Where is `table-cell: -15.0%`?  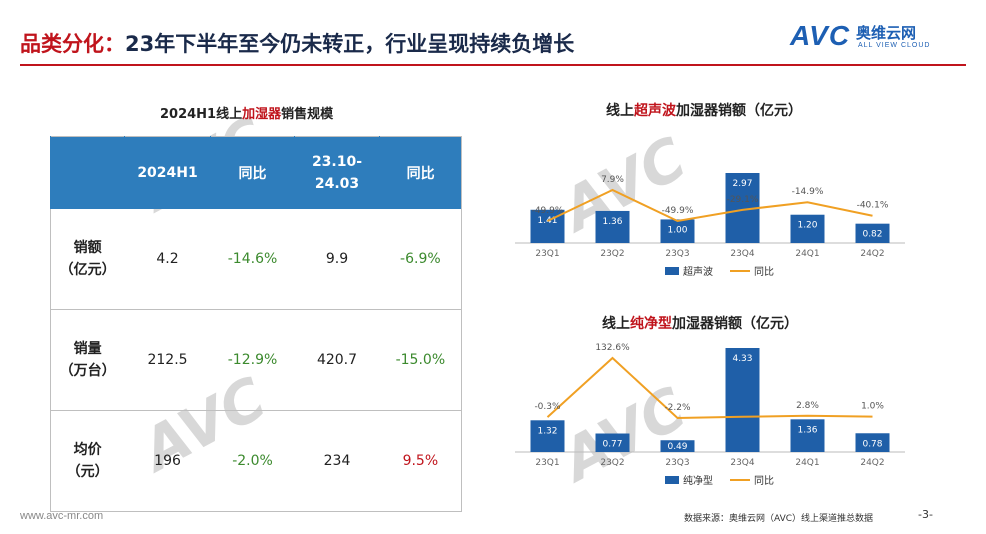 table-cell: -15.0% is located at coordinates (420, 360).